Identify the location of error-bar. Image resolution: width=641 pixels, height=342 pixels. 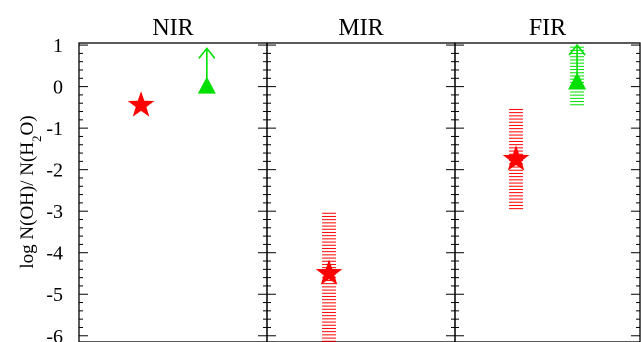
(329, 277).